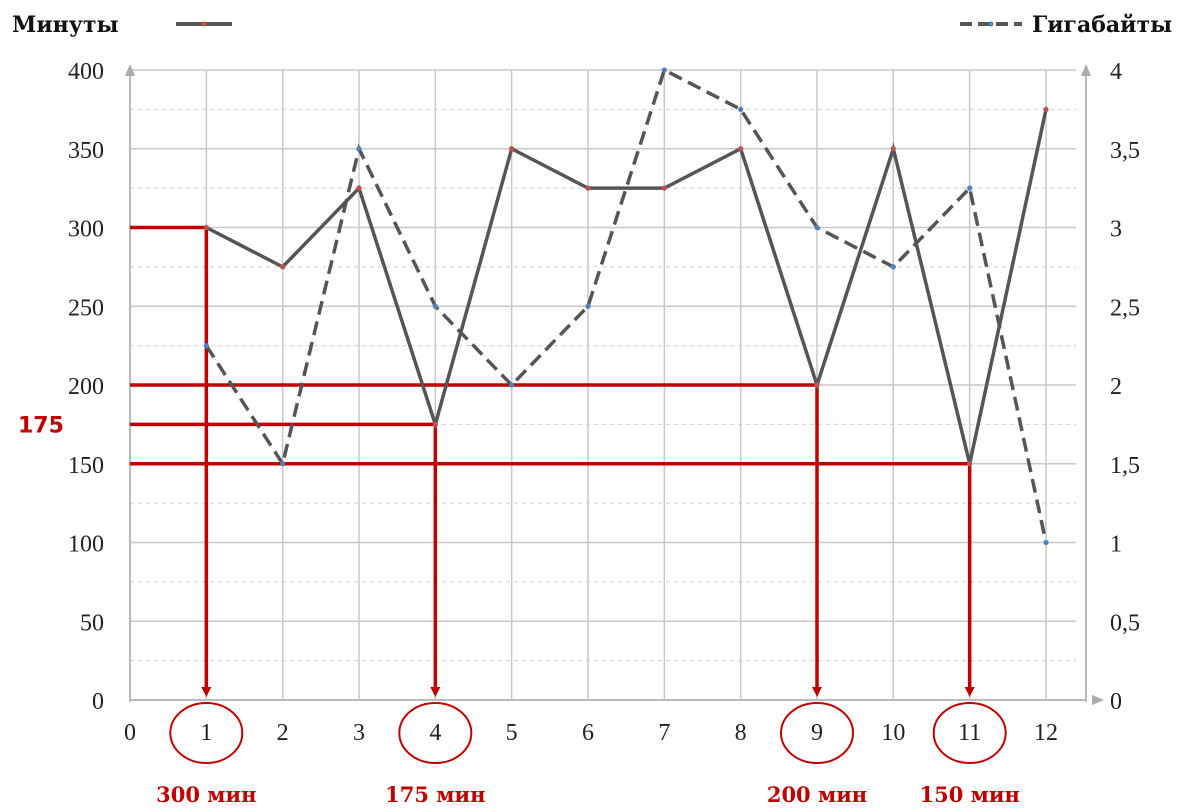 Image resolution: width=1200 pixels, height=808 pixels. What do you see at coordinates (86, 308) in the screenshot?
I see `y-left-tick-label: 250` at bounding box center [86, 308].